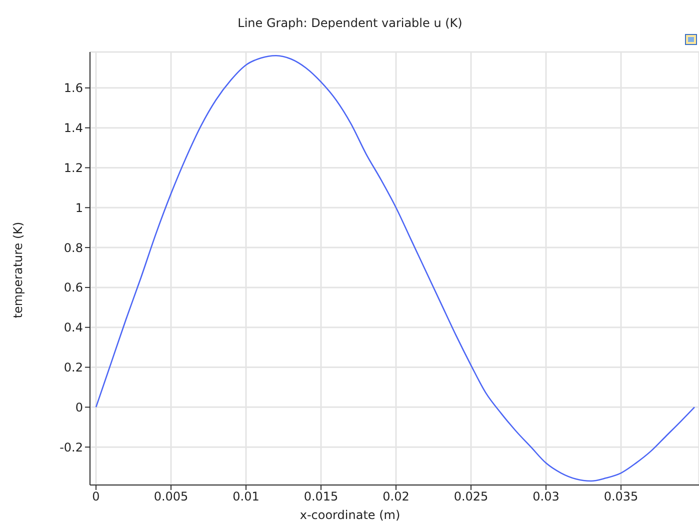  Describe the element at coordinates (546, 497) in the screenshot. I see `x-tick-label: 0.03` at that location.